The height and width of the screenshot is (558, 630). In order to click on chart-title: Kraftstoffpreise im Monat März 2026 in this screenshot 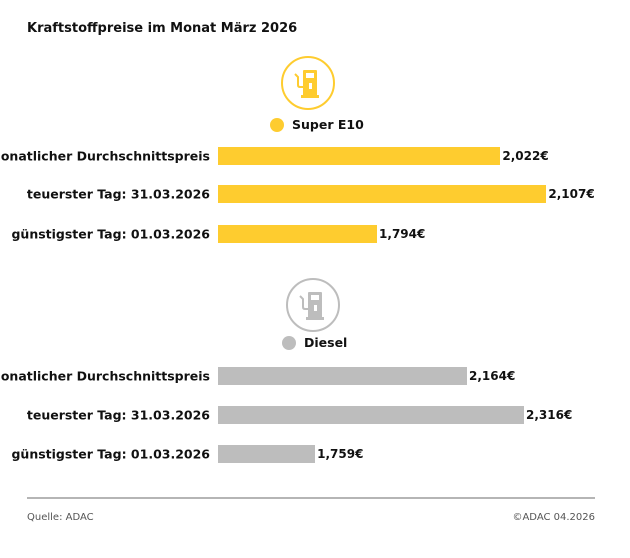, I will do `click(162, 28)`.